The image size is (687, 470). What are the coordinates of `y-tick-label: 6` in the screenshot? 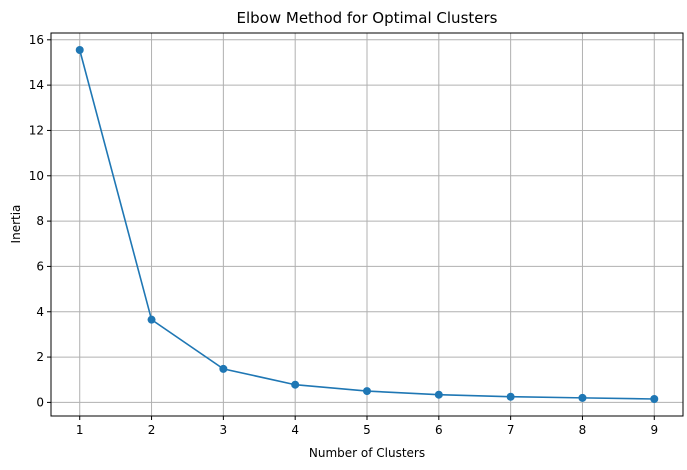 It's located at (40, 266).